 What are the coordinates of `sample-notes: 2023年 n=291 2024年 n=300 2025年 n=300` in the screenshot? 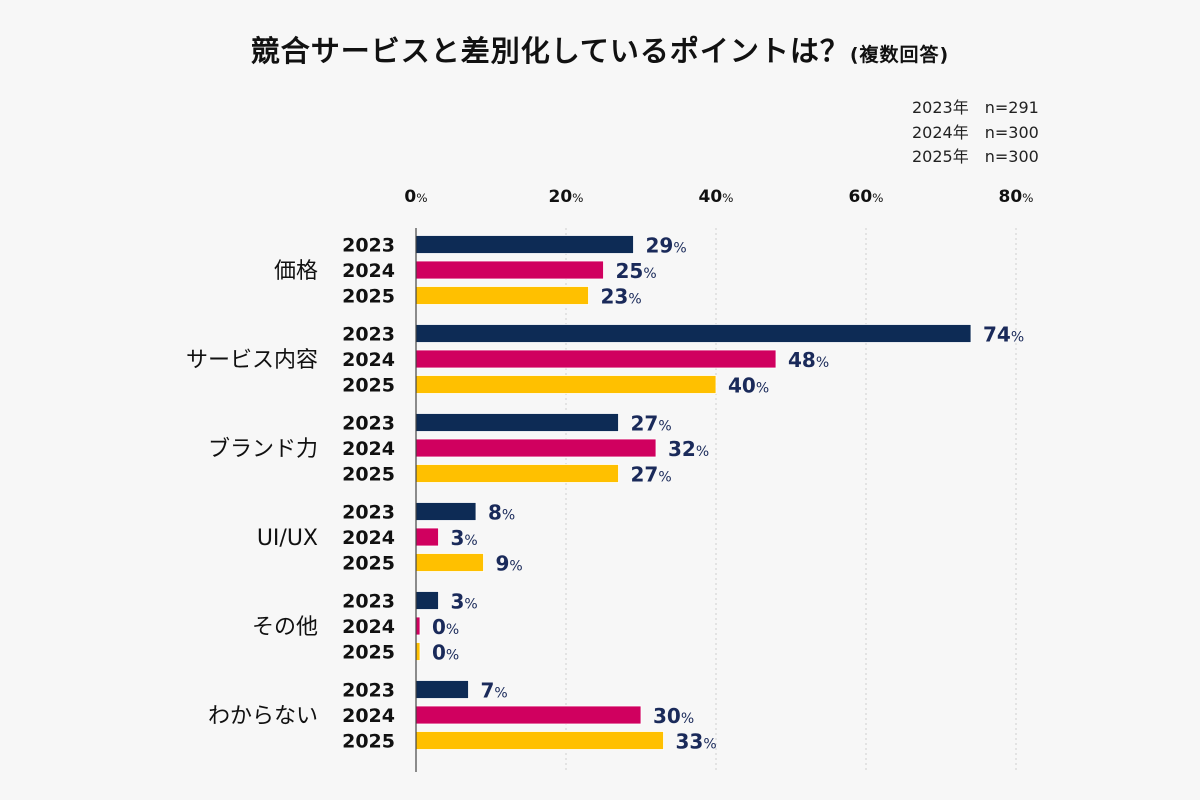 It's located at (975, 133).